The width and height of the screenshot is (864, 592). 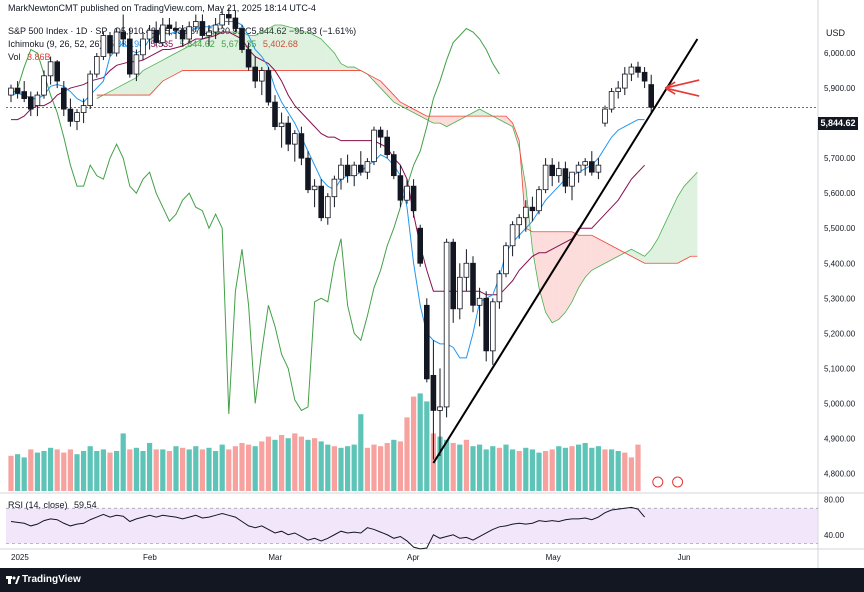 I want to click on symbol-name: S&P 500 Index · 1D · SP, so click(x=58, y=31).